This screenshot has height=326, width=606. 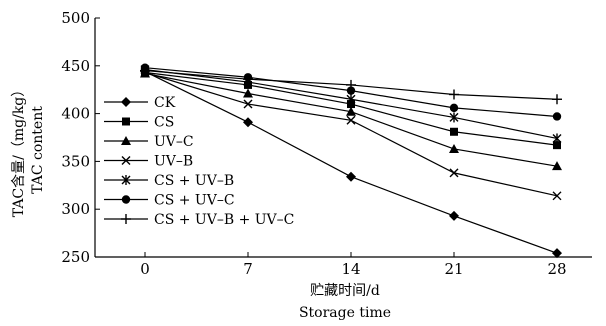 I want to click on x-tick-label: 14, so click(x=350, y=269).